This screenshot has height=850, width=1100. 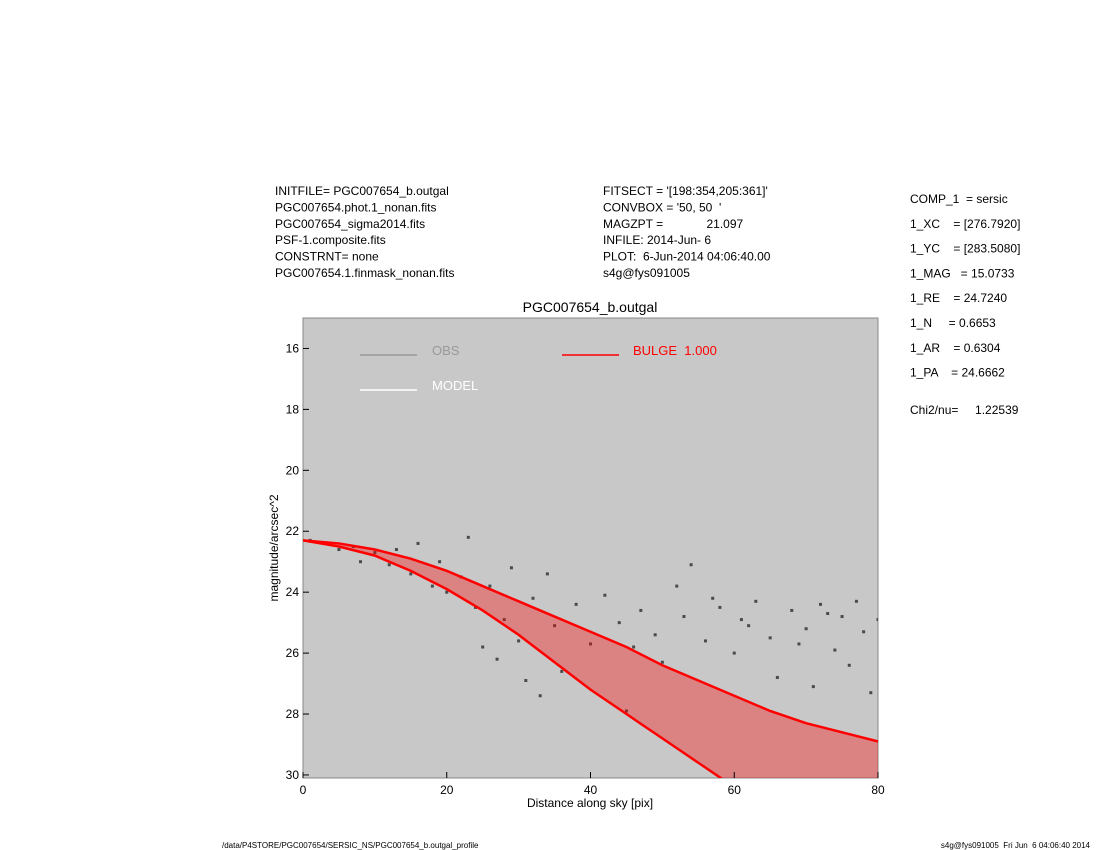 What do you see at coordinates (958, 298) in the screenshot?
I see `param-line: 1_RE = 24.7240` at bounding box center [958, 298].